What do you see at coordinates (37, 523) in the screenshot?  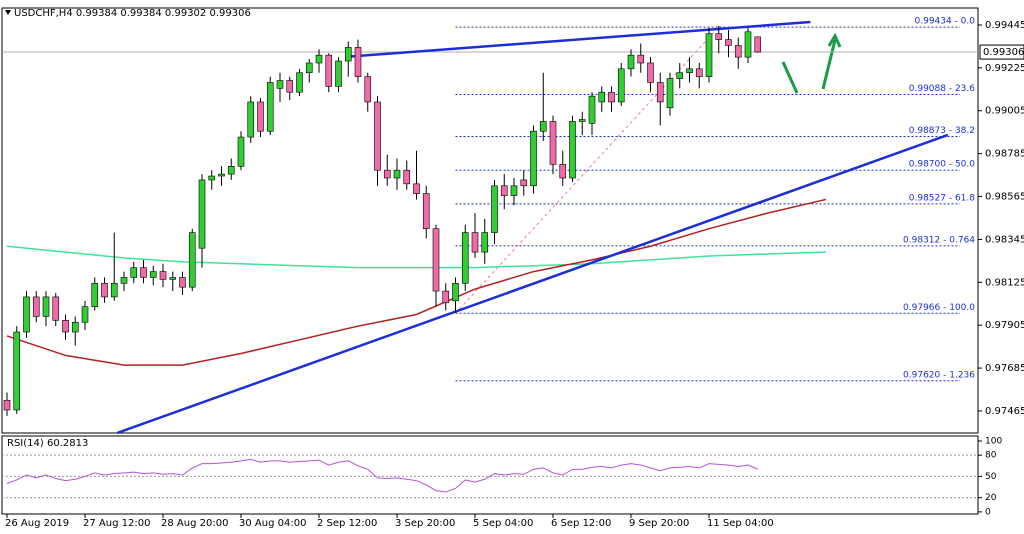 I see `x-tick-label: 26 Aug 2019` at bounding box center [37, 523].